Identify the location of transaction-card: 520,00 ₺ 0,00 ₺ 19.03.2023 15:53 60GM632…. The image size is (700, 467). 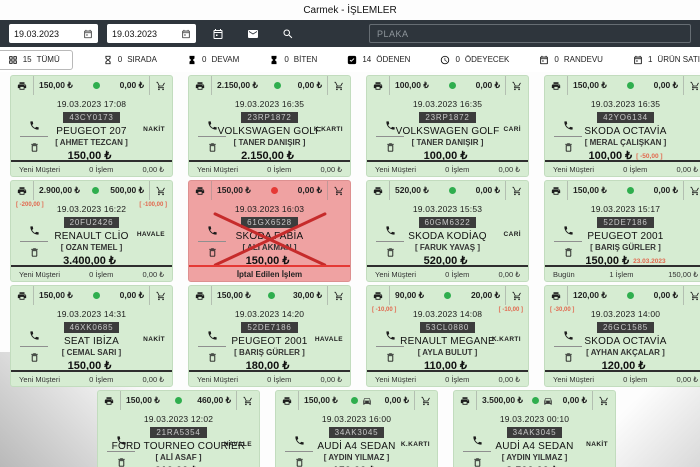
(447, 231).